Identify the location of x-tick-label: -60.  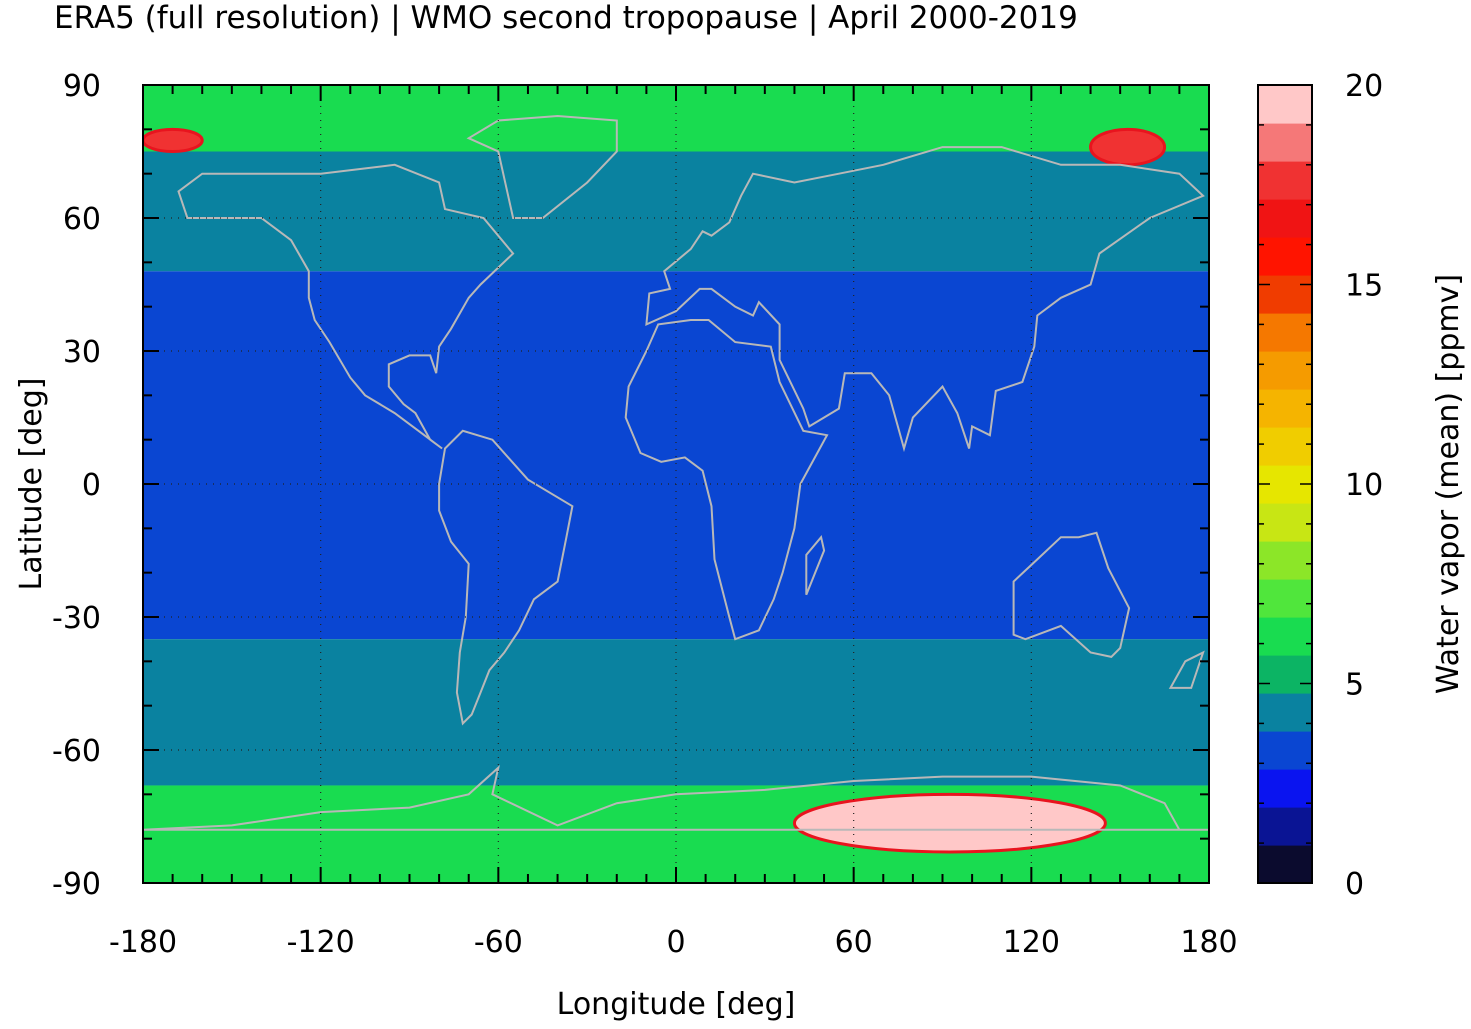
(498, 942).